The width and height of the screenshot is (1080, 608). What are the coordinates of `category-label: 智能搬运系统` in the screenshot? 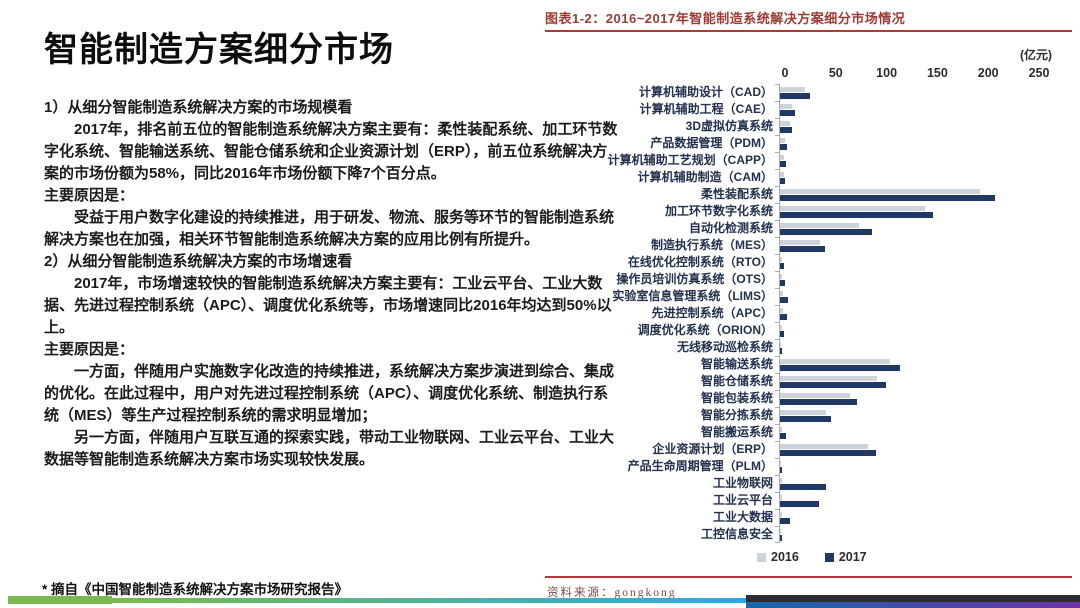 It's located at (736, 432).